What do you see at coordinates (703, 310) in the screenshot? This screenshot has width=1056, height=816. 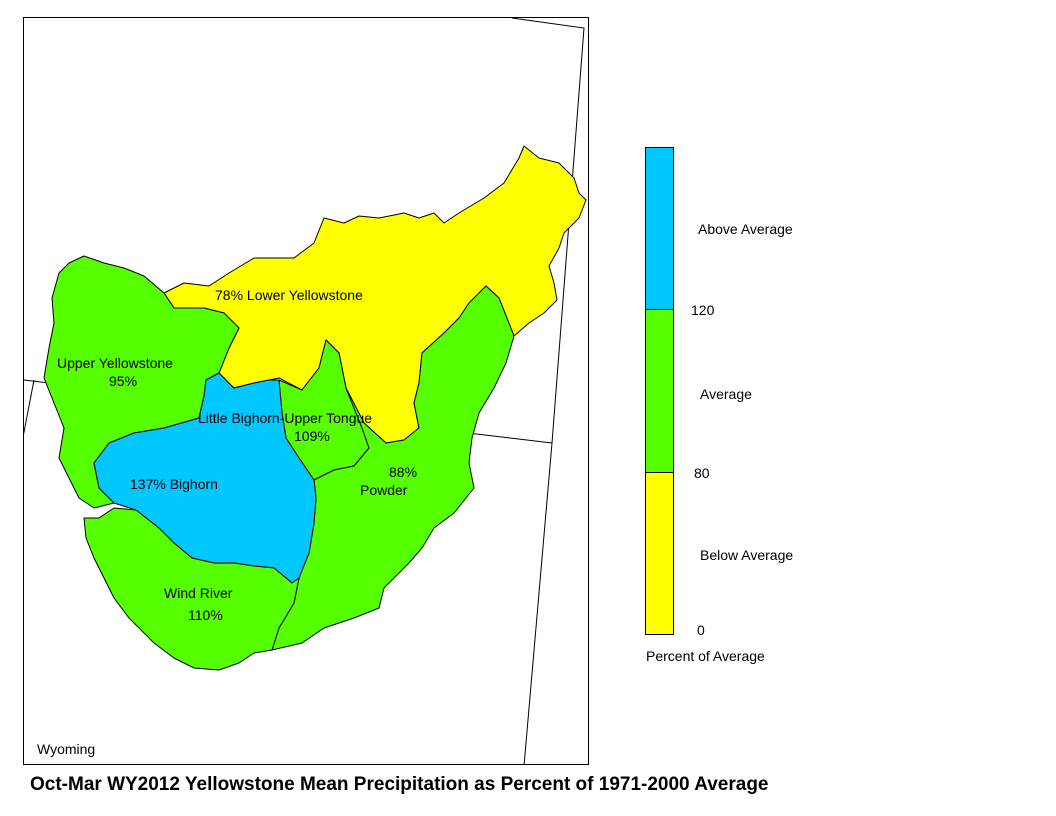 I see `legend-break-120: 120` at bounding box center [703, 310].